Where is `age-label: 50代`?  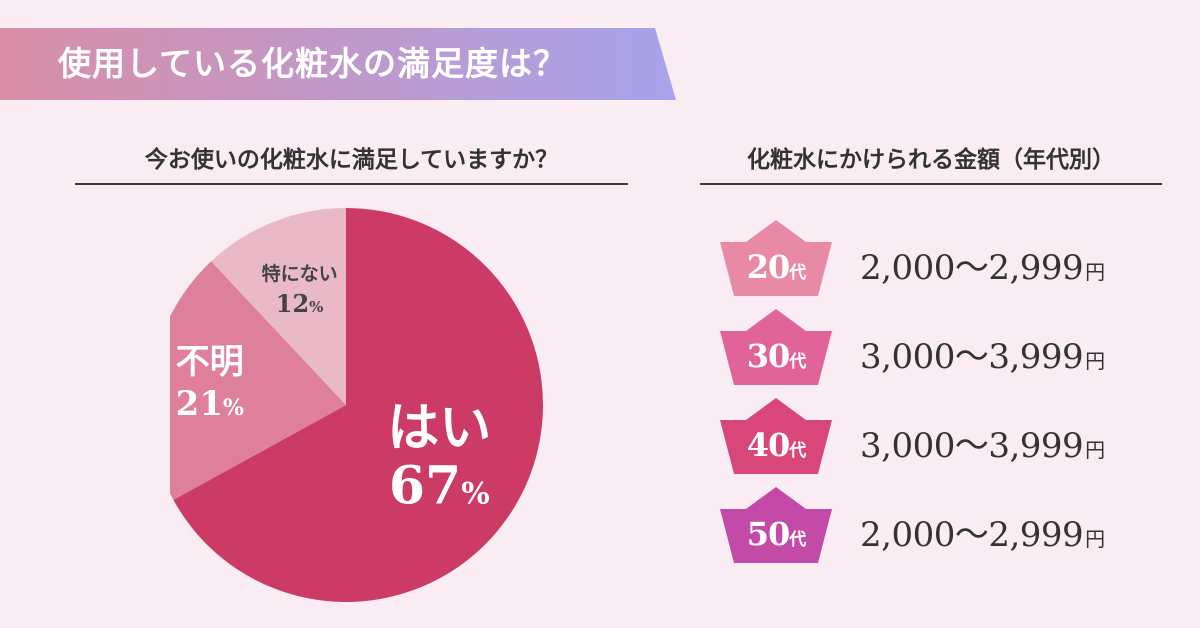 age-label: 50代 is located at coordinates (776, 537).